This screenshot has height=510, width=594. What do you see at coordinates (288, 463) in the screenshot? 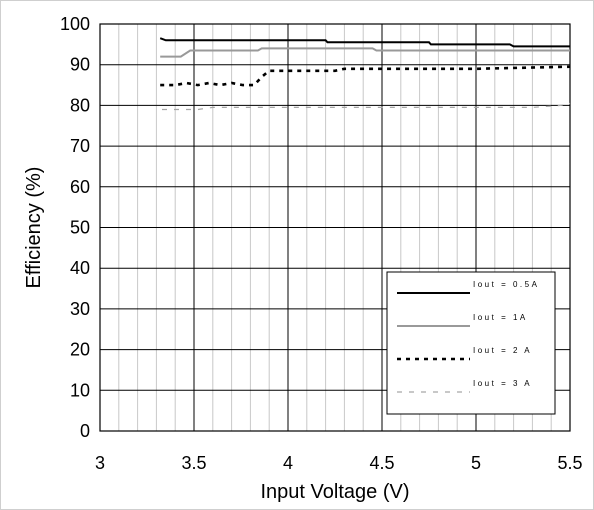
I see `x-tick-label: 4` at bounding box center [288, 463].